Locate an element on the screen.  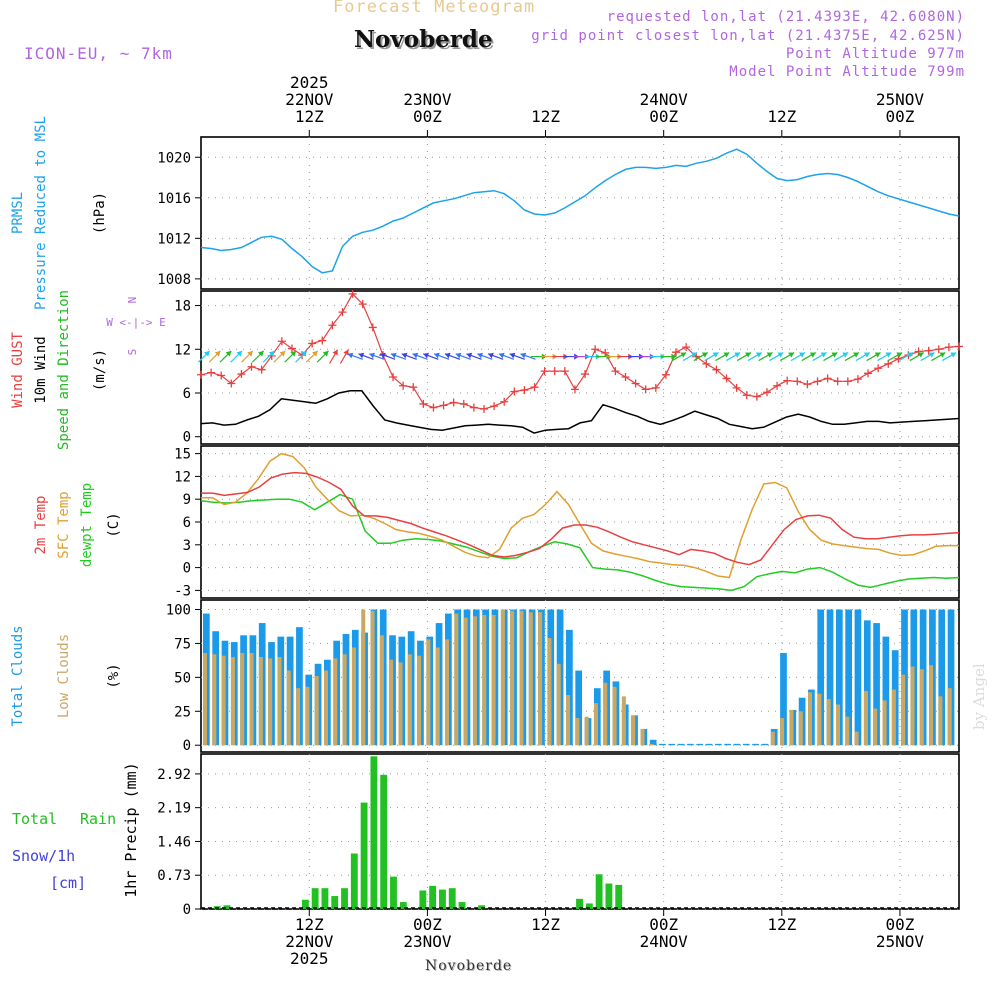
clouds-ytick-label: 50 is located at coordinates (182, 678).